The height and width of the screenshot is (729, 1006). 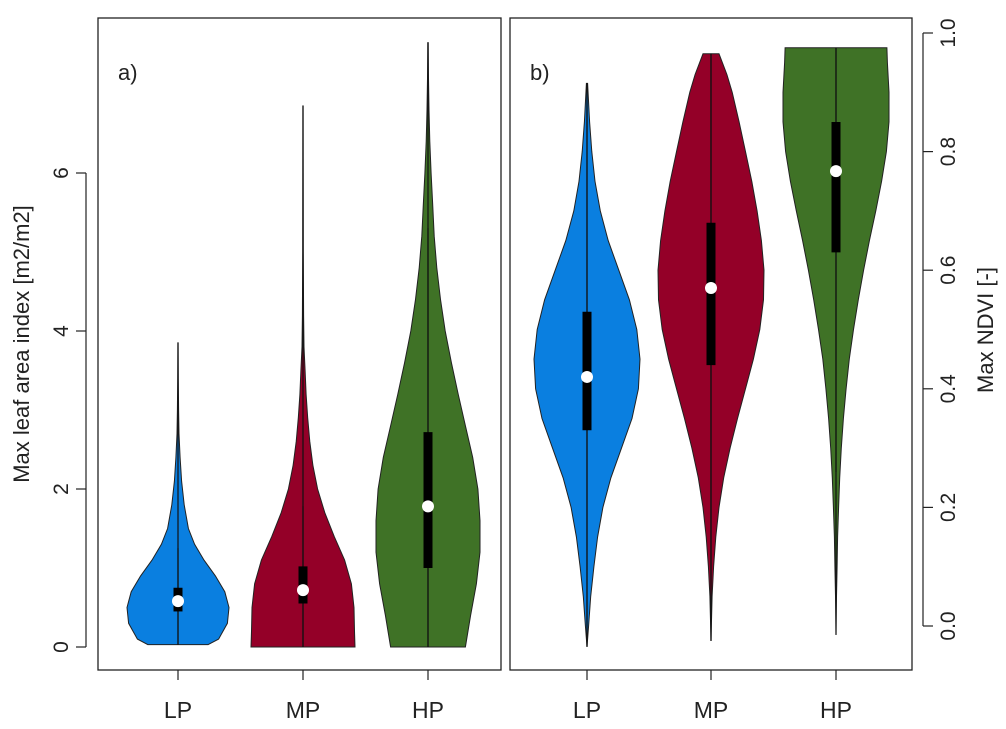 What do you see at coordinates (428, 710) in the screenshot?
I see `x-tick-label-a-hp: HP` at bounding box center [428, 710].